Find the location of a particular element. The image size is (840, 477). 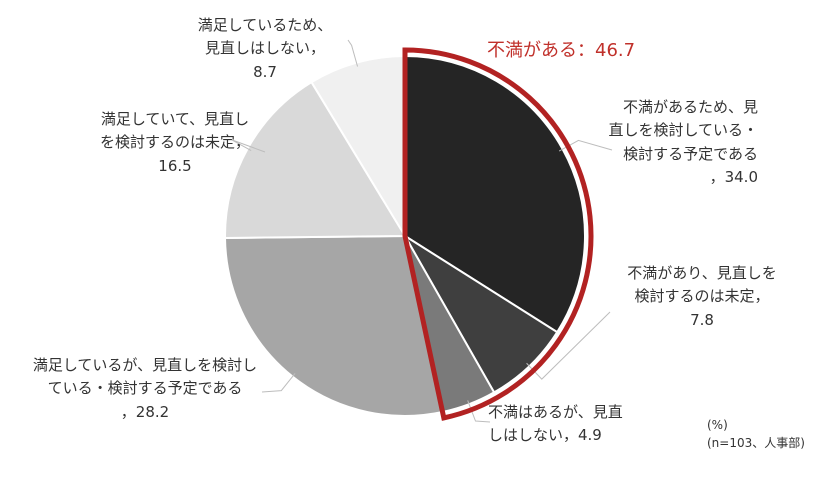

slice-label-3: 満足しているが、見直しを検討し ている・検討する予定である ，28.2 is located at coordinates (145, 388).